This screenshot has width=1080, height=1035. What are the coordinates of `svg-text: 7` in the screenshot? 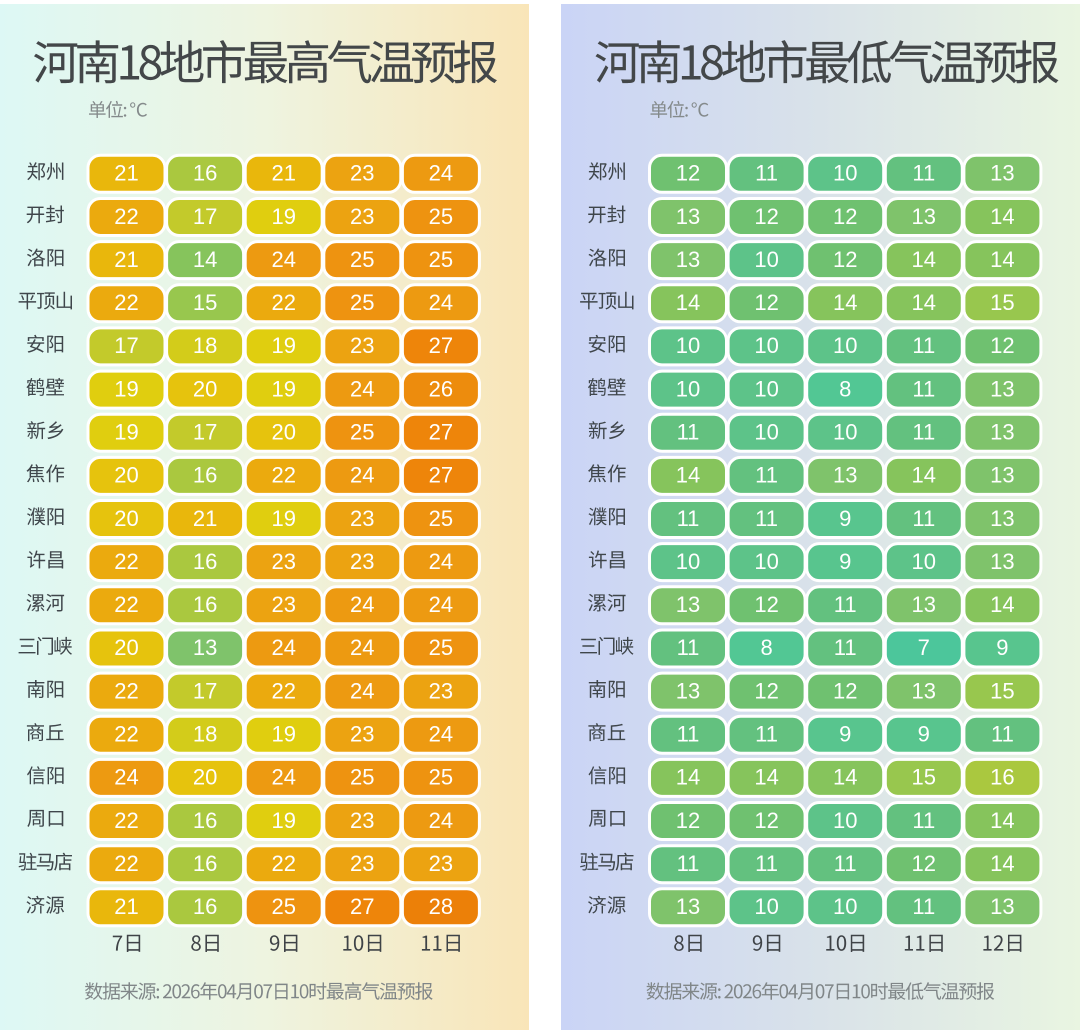 It's located at (924, 647).